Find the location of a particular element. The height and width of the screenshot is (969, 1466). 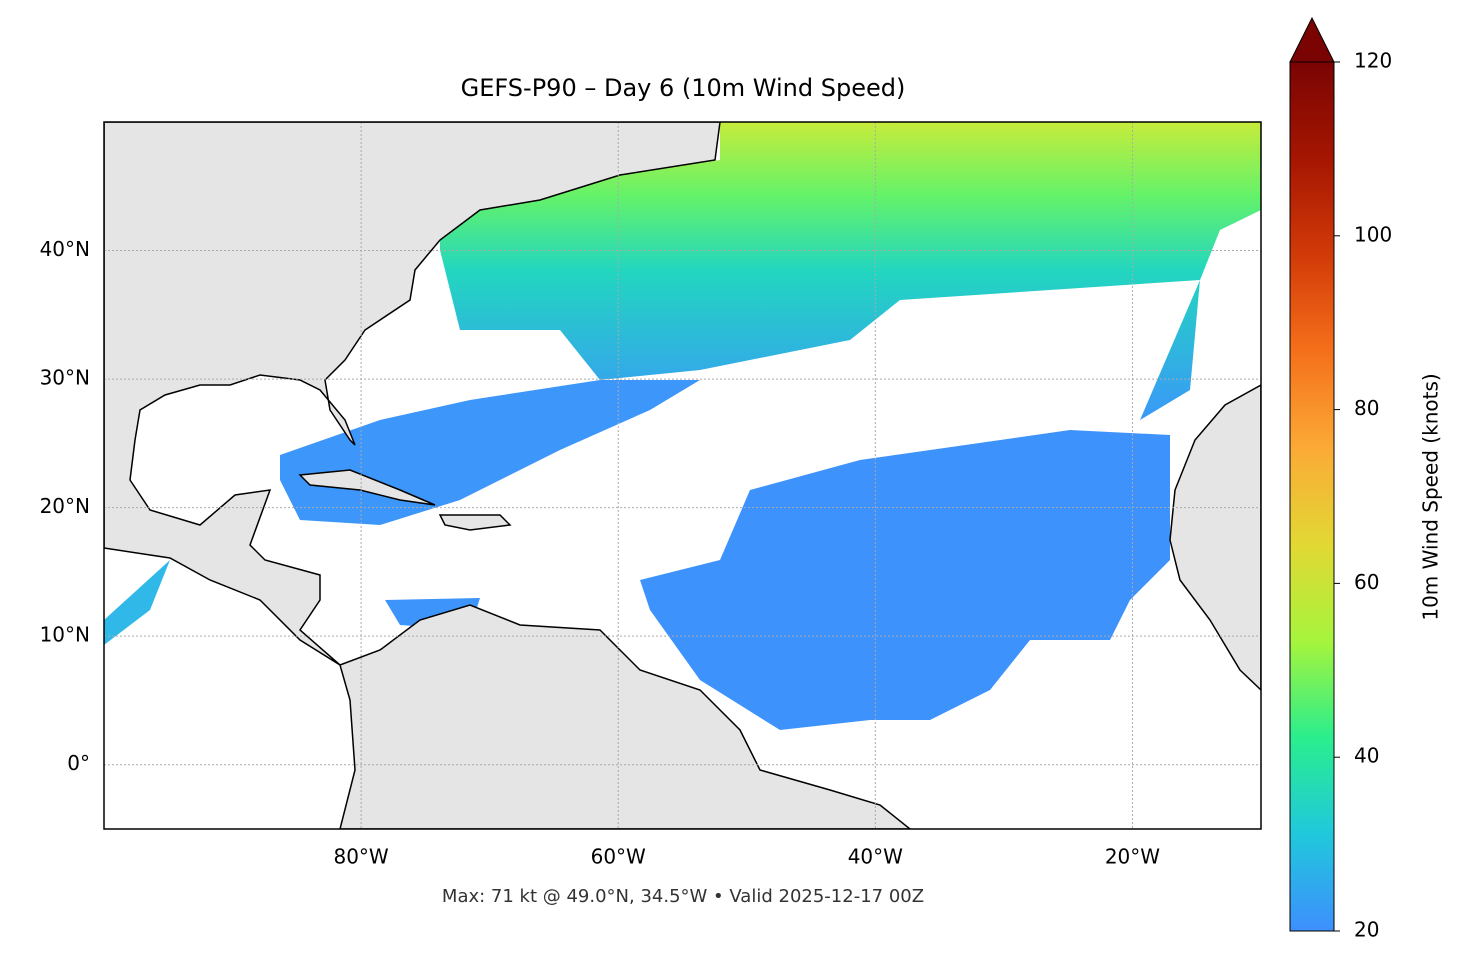

y-tick-label: 10°N is located at coordinates (65, 635).